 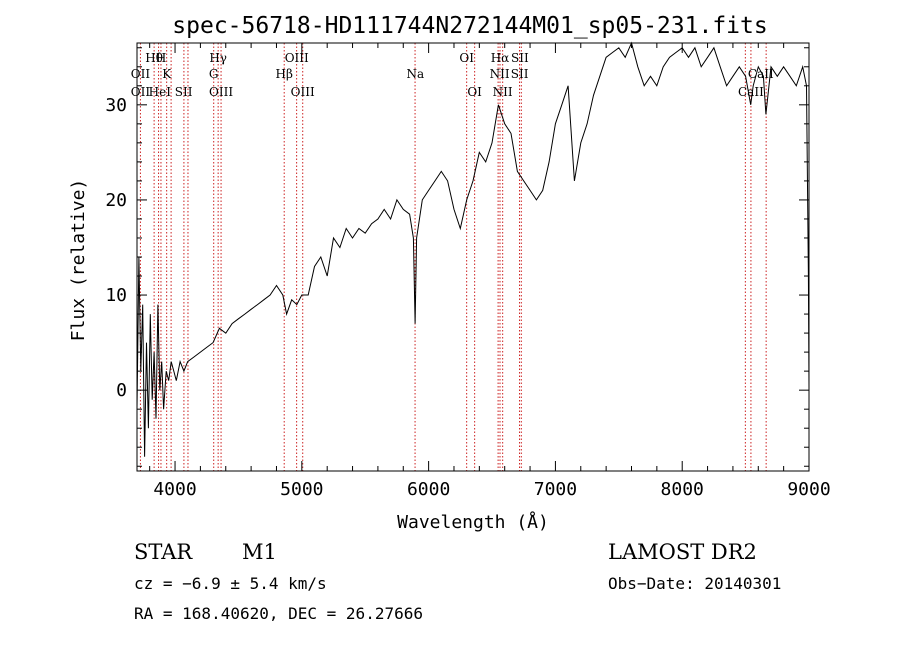 I want to click on x-tick-label: 5000, so click(x=301, y=489).